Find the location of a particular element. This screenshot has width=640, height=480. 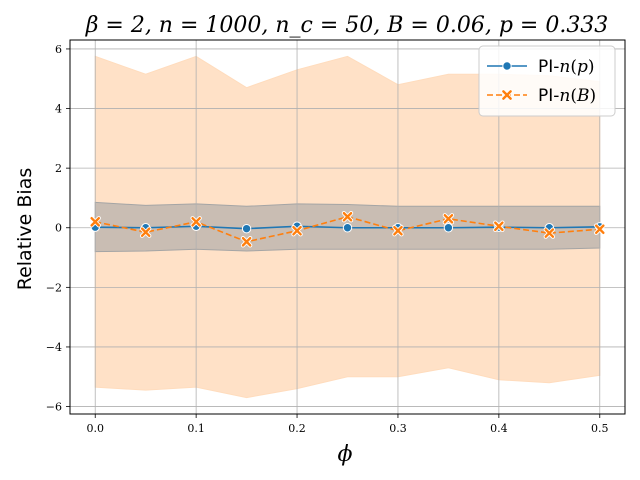

x-tick-label: 0.2 is located at coordinates (297, 428).